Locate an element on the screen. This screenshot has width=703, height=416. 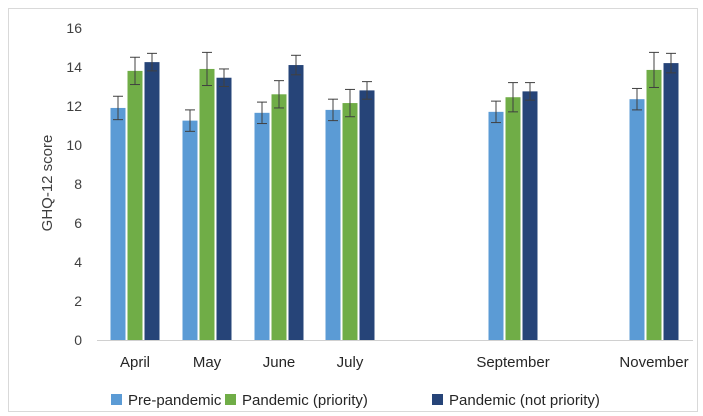
x-axis-tick-labels: April May June July September November is located at coordinates (404, 362).